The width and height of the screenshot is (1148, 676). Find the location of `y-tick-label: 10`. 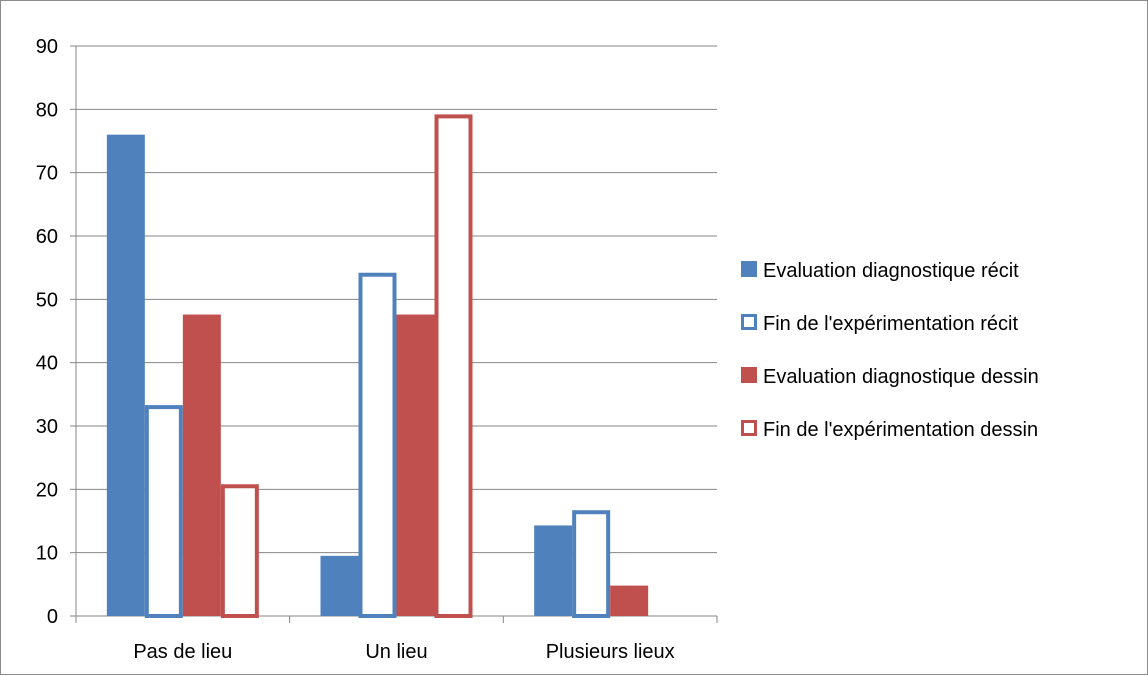

y-tick-label: 10 is located at coordinates (47, 554).